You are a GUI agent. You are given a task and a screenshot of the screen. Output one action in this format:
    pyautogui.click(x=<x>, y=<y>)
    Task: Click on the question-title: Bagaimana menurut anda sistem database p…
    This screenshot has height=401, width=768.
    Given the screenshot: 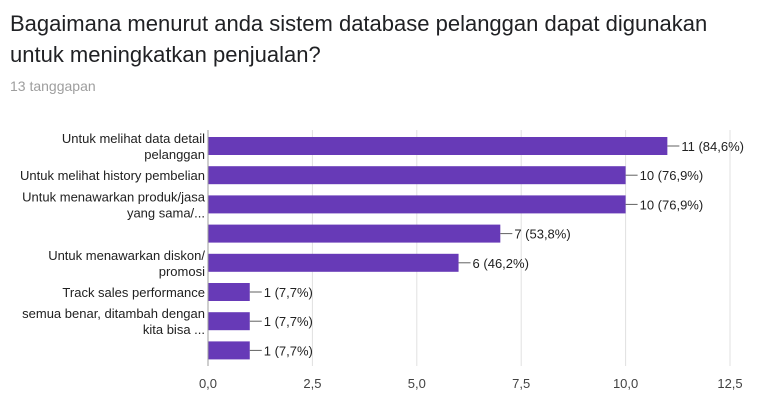 What is the action you would take?
    pyautogui.click(x=359, y=39)
    